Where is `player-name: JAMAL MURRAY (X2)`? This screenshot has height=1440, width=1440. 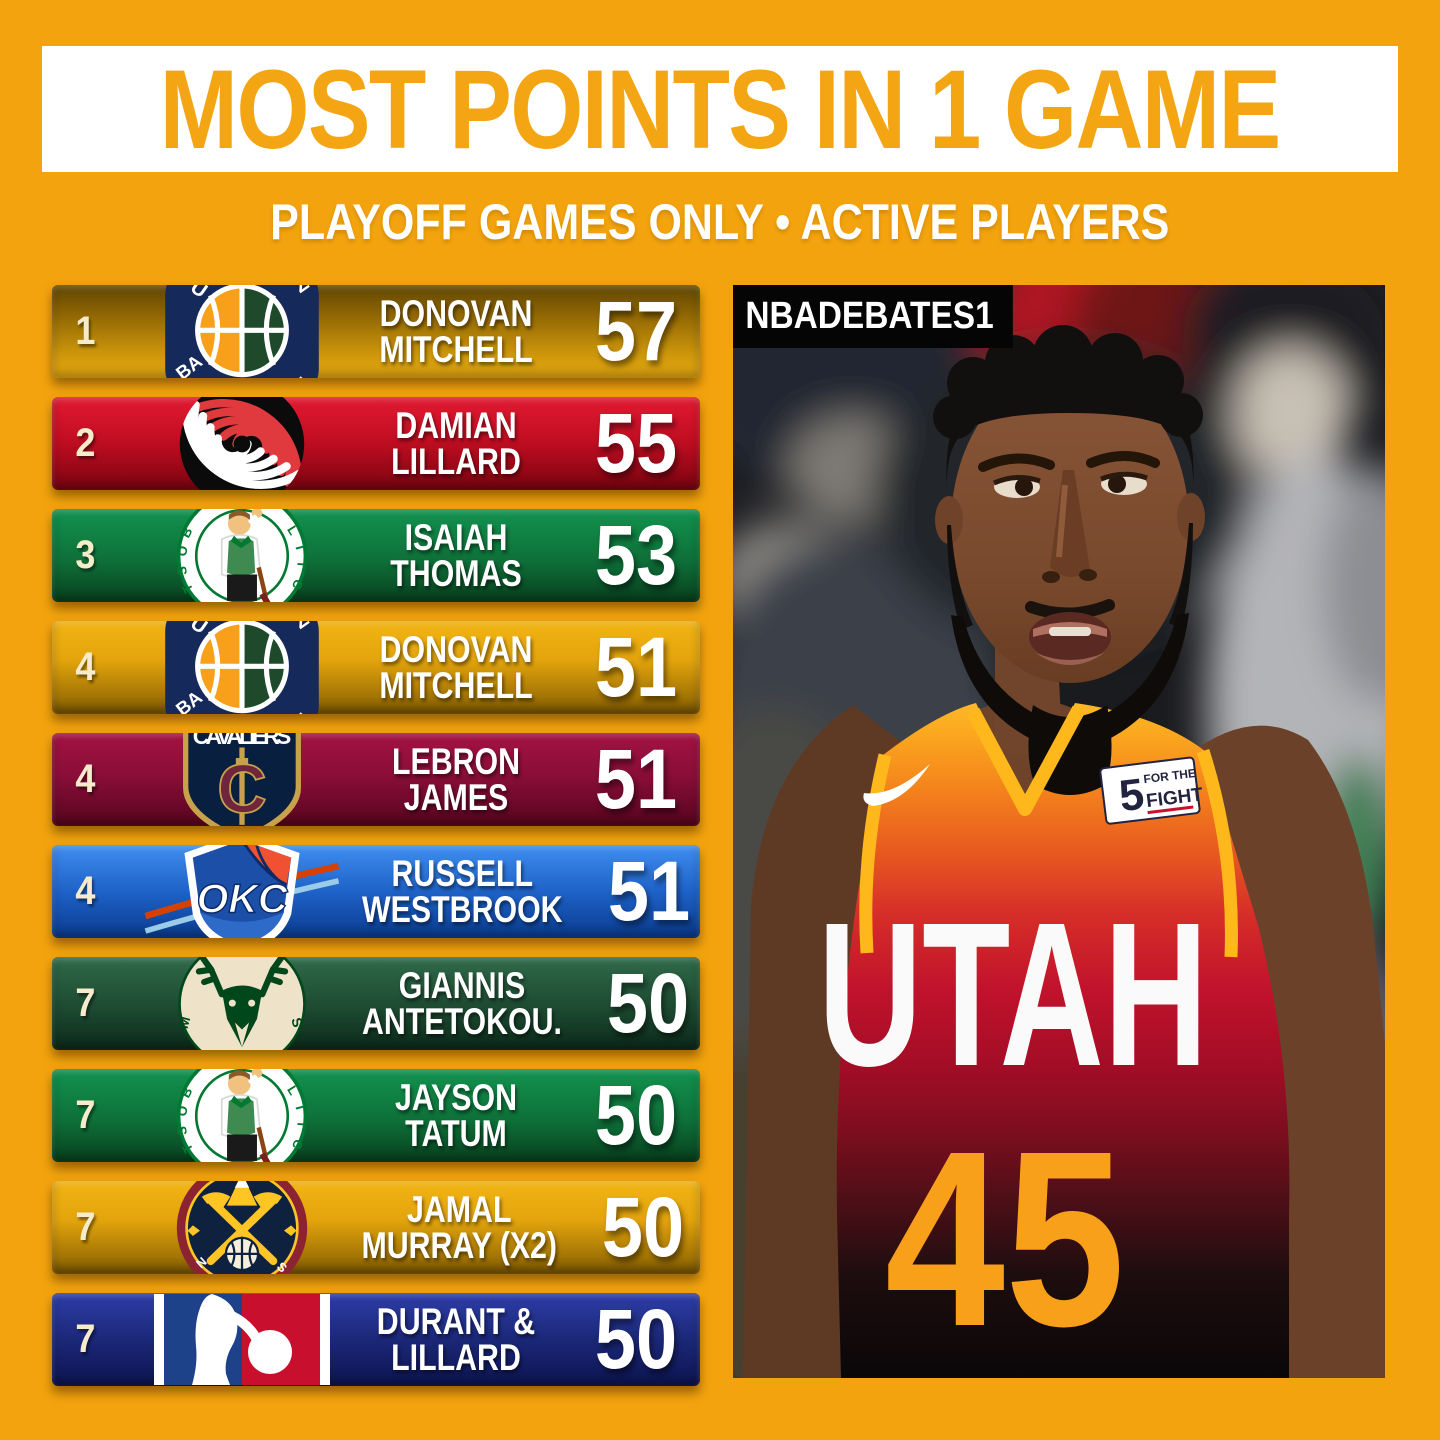
player-name: JAMAL MURRAY (X2) is located at coordinates (459, 1227).